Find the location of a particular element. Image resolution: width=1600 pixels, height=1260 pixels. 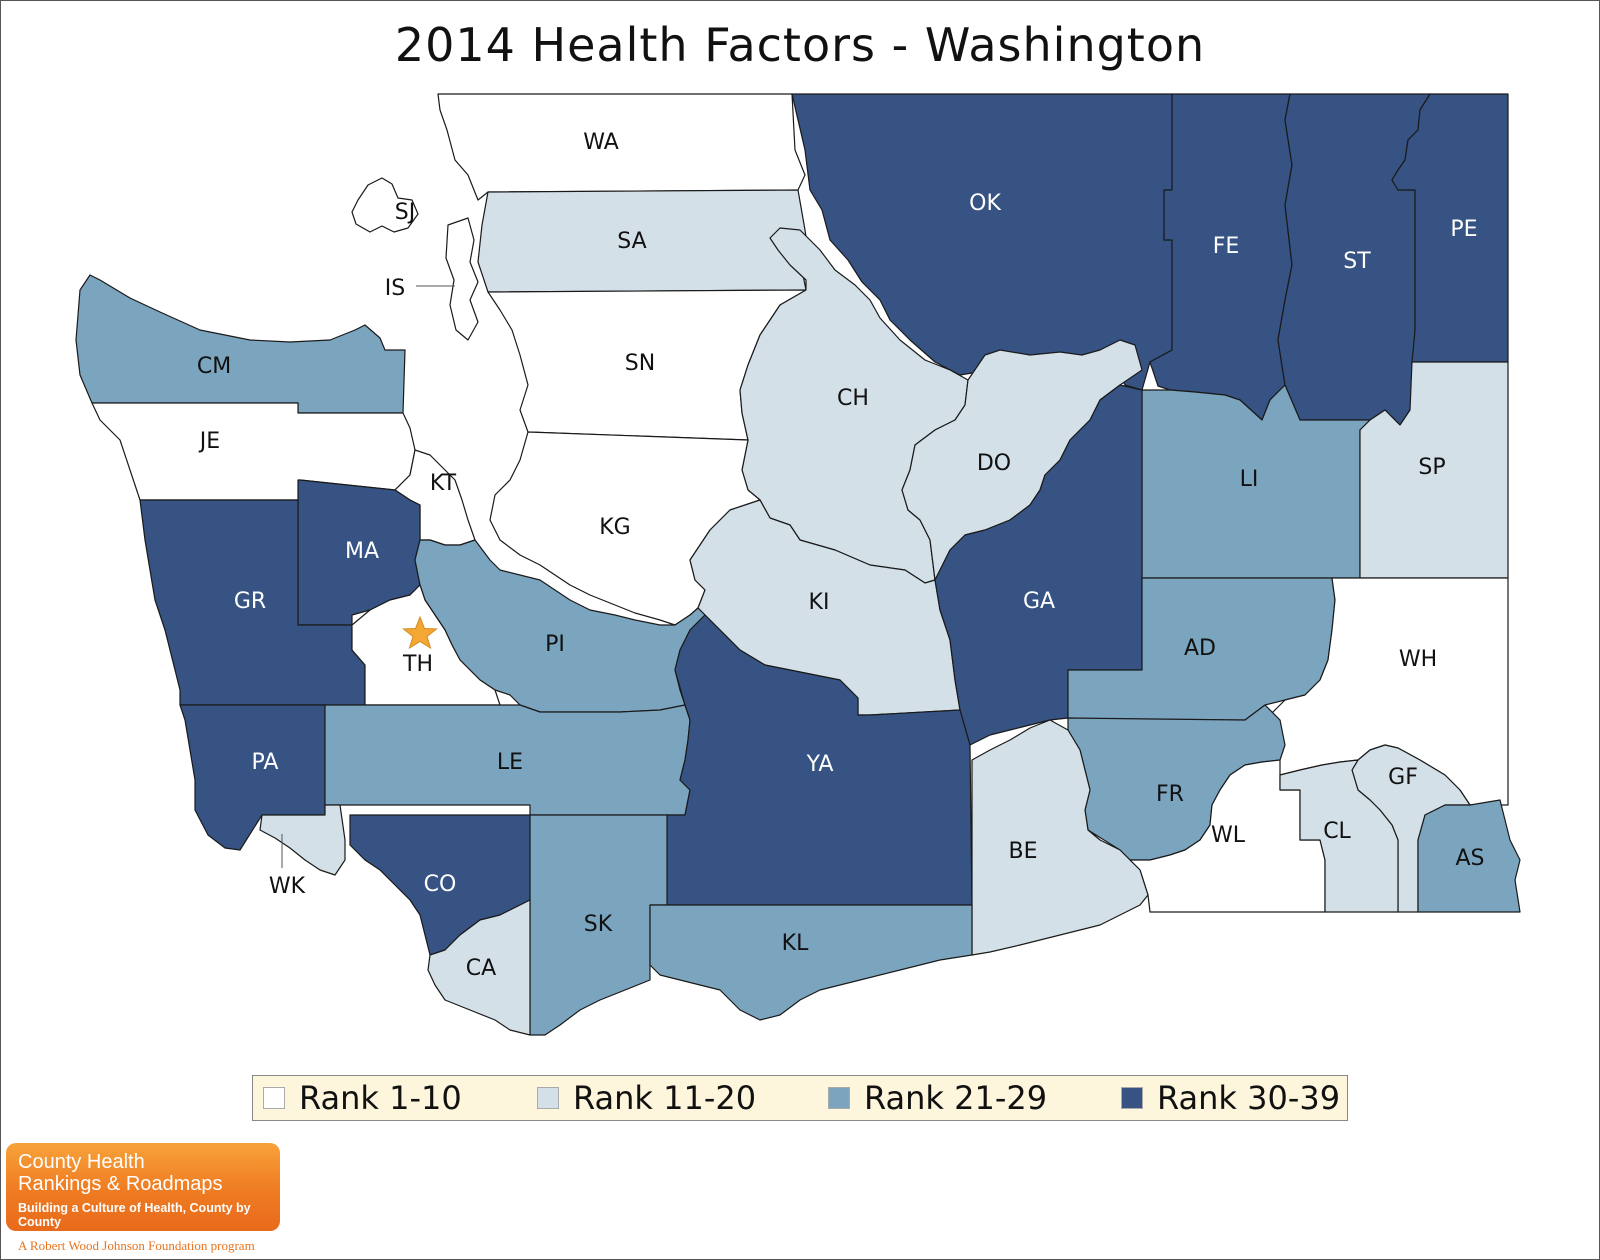

county-label-ad: AD is located at coordinates (1200, 648).